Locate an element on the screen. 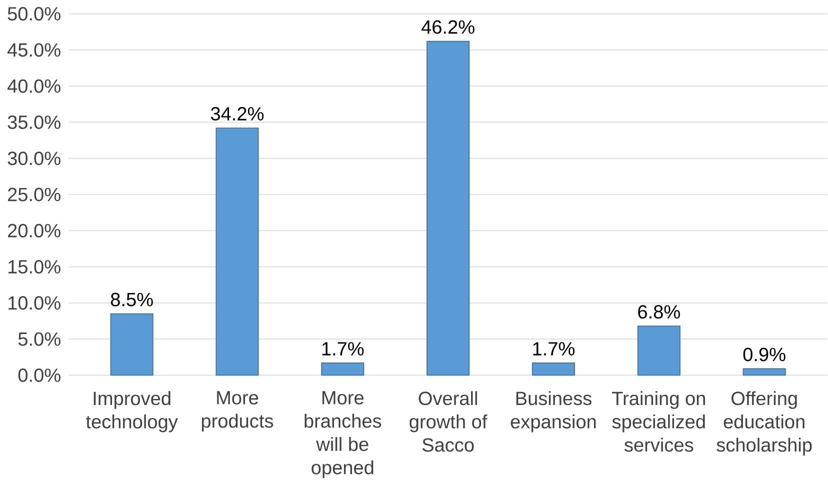 This screenshot has height=485, width=828. x-tick-label: Business expansion is located at coordinates (553, 411).